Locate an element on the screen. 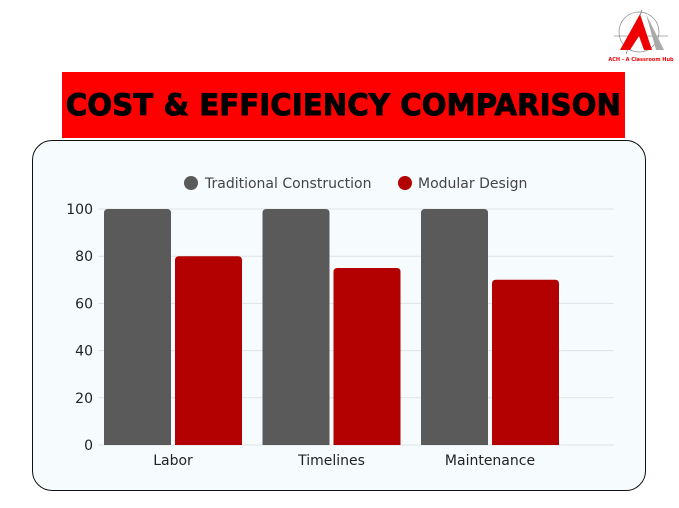 The width and height of the screenshot is (679, 508). title-banner: COST & EFFICIENCY COMPARISON is located at coordinates (343, 105).